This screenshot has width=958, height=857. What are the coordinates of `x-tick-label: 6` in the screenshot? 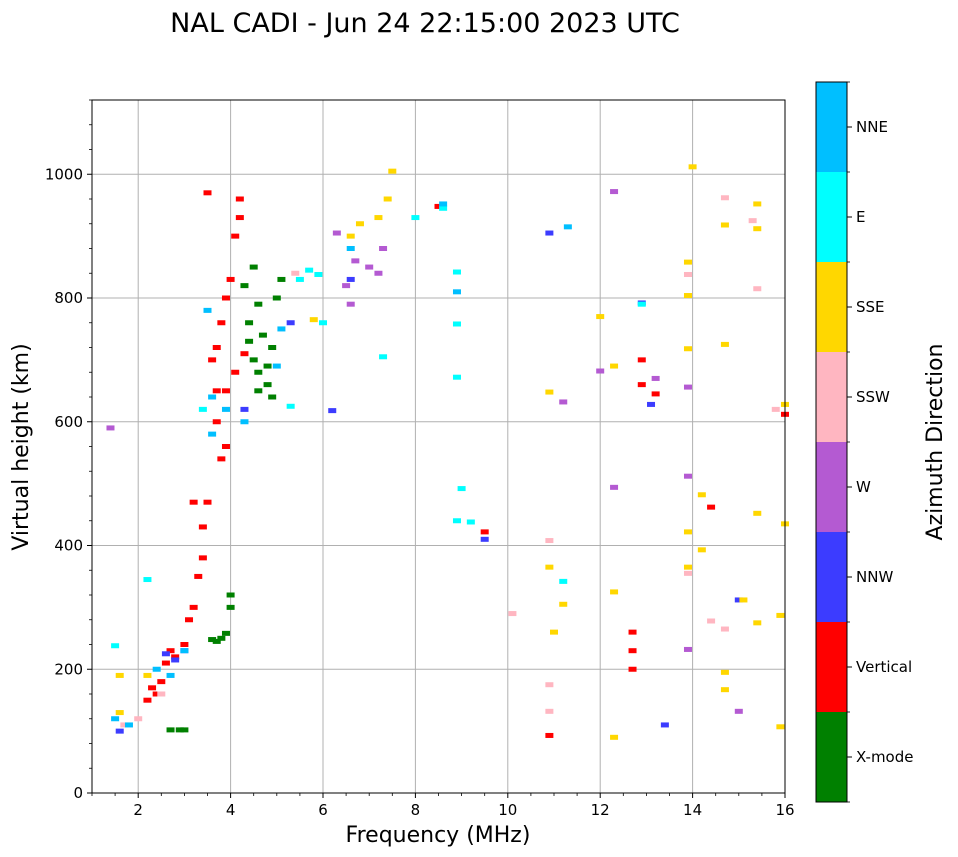 It's located at (323, 810).